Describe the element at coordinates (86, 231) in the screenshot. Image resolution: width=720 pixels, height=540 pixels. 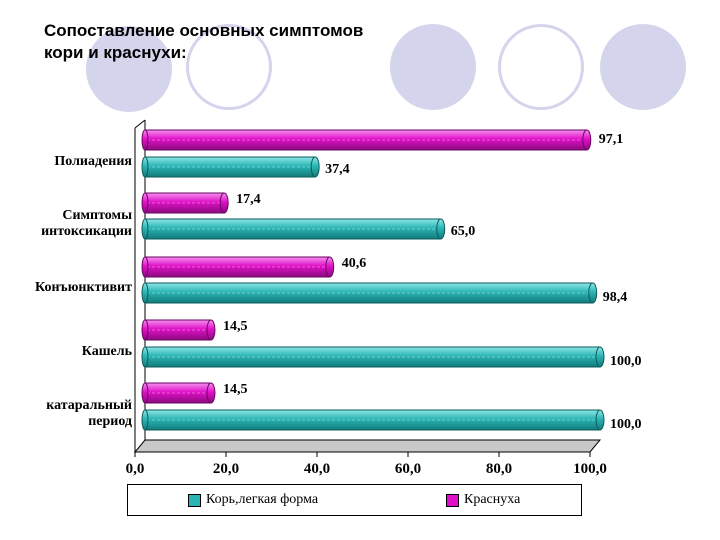
I see `category-label: интоксикации` at that location.